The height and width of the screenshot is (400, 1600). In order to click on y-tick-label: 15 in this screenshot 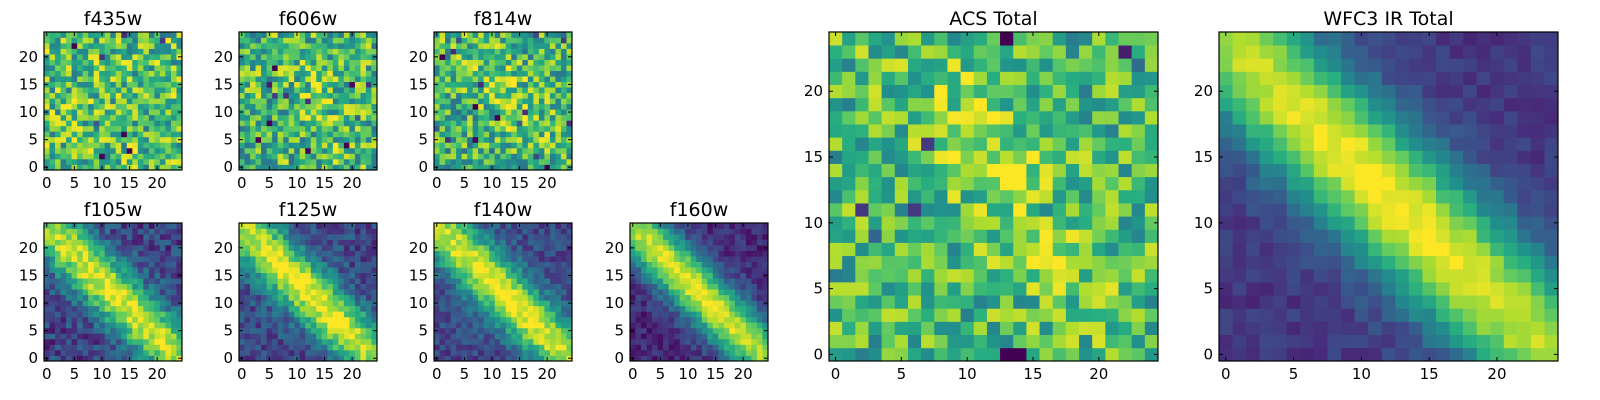, I will do `click(614, 275)`.